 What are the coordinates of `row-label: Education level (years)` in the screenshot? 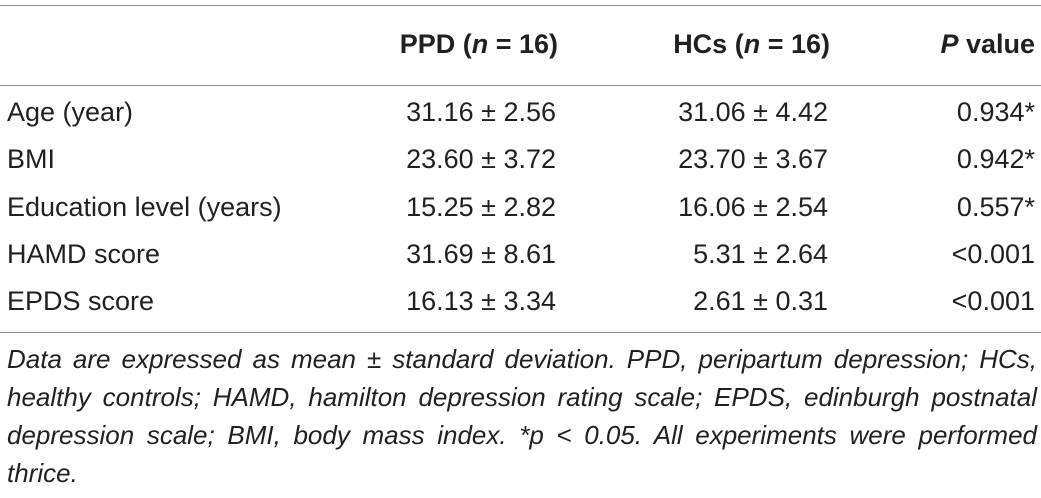 It's located at (144, 207).